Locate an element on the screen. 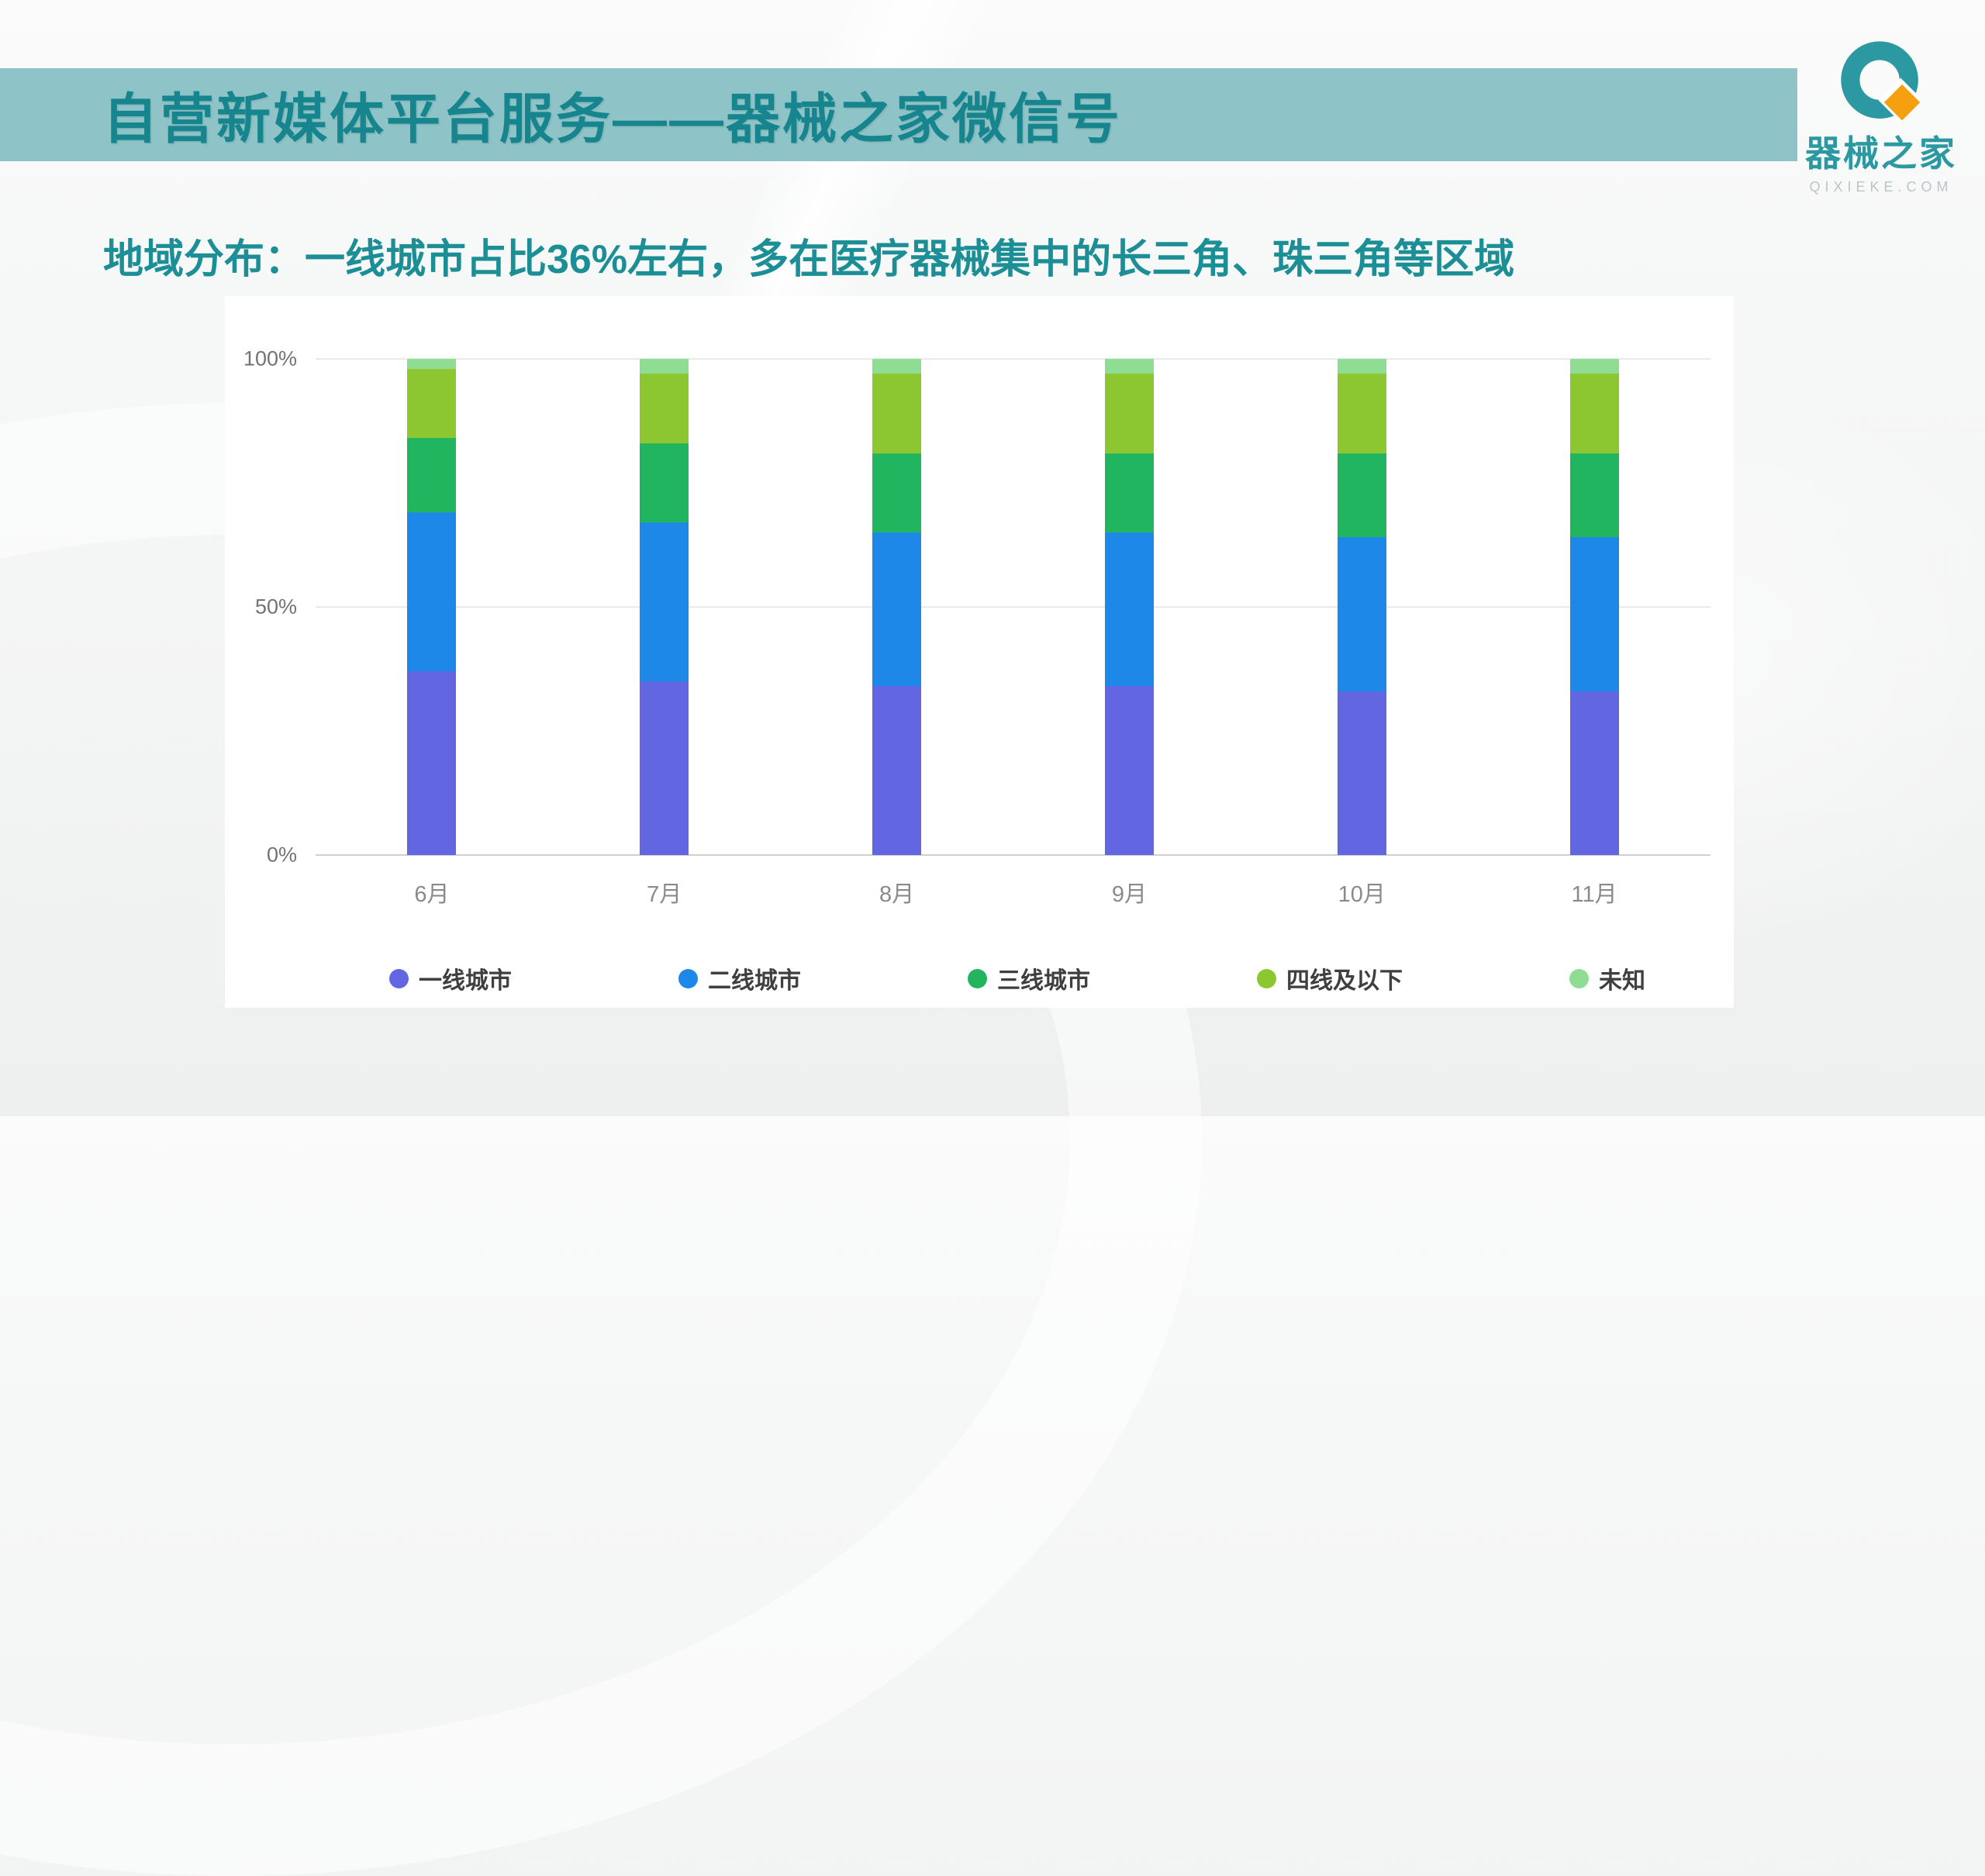  subtitle: 地域分布：一线城市占比36%左右，多在医疗器械集中的长三角、珠三角等区域 is located at coordinates (809, 259).